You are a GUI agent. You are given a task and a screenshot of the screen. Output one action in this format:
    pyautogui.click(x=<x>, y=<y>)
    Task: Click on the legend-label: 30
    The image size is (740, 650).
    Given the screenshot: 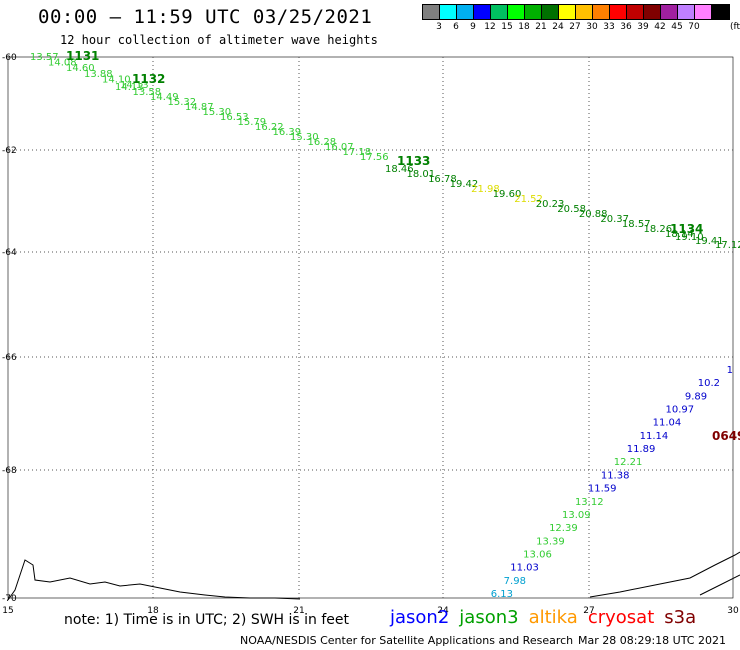 What is the action you would take?
    pyautogui.click(x=592, y=27)
    